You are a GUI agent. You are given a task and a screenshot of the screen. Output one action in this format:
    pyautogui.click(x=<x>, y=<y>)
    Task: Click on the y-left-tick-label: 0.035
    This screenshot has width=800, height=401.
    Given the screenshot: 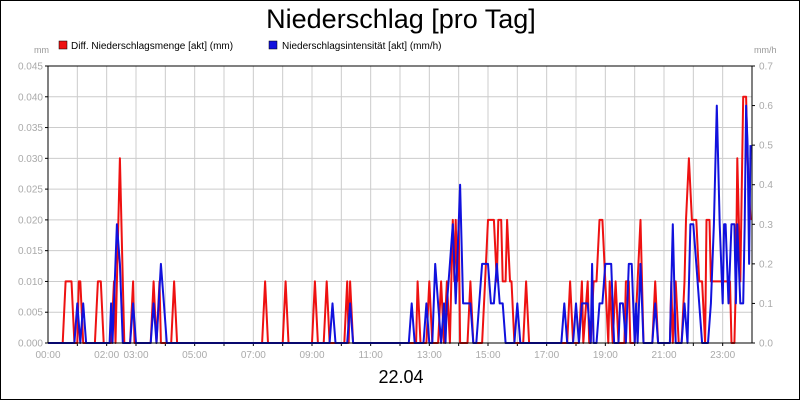 What is the action you would take?
    pyautogui.click(x=30, y=128)
    